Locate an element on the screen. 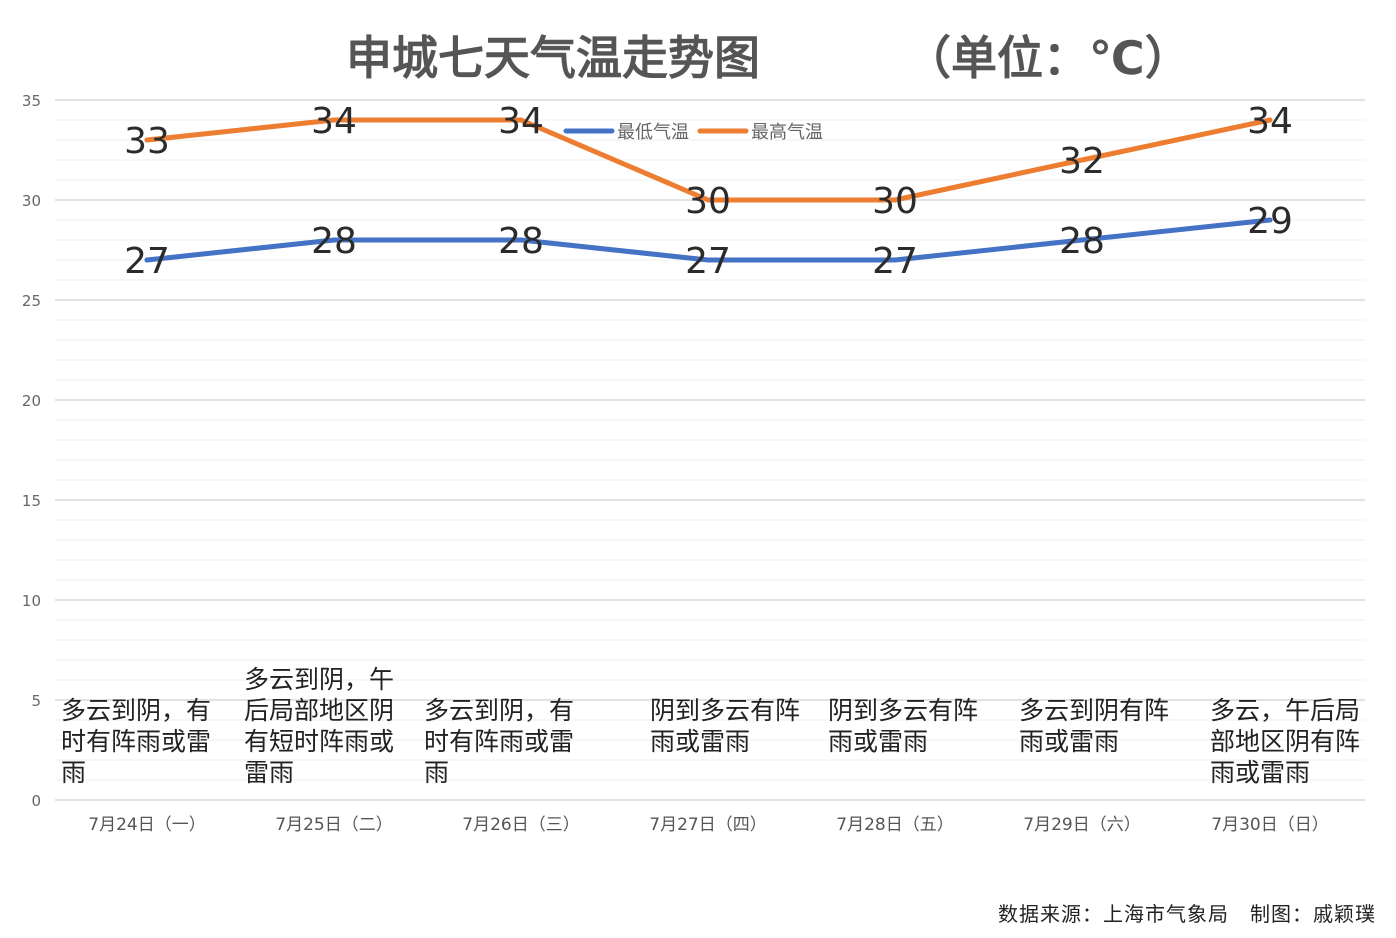 Image resolution: width=1396 pixels, height=938 pixels. y-tick-label: 10 is located at coordinates (31, 601).